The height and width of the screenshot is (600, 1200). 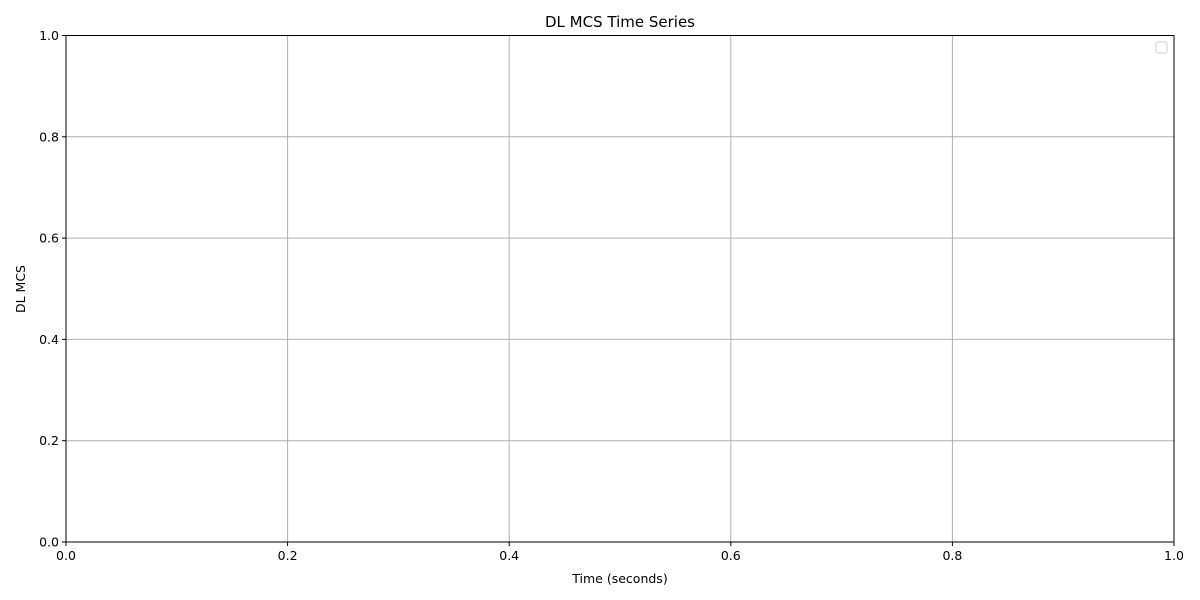 I want to click on legend-box, so click(x=1161, y=47).